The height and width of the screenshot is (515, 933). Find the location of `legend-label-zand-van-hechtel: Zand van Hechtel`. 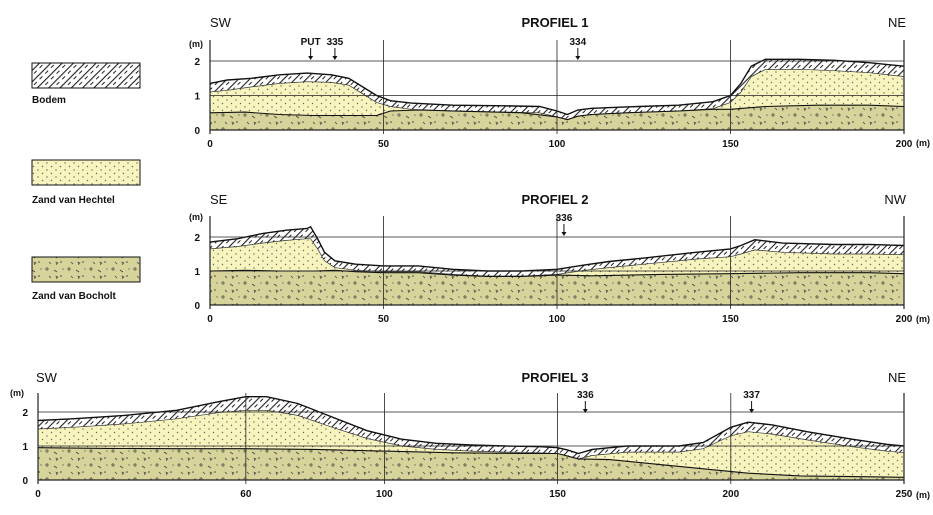

legend-label-zand-van-hechtel: Zand van Hechtel is located at coordinates (73, 200).